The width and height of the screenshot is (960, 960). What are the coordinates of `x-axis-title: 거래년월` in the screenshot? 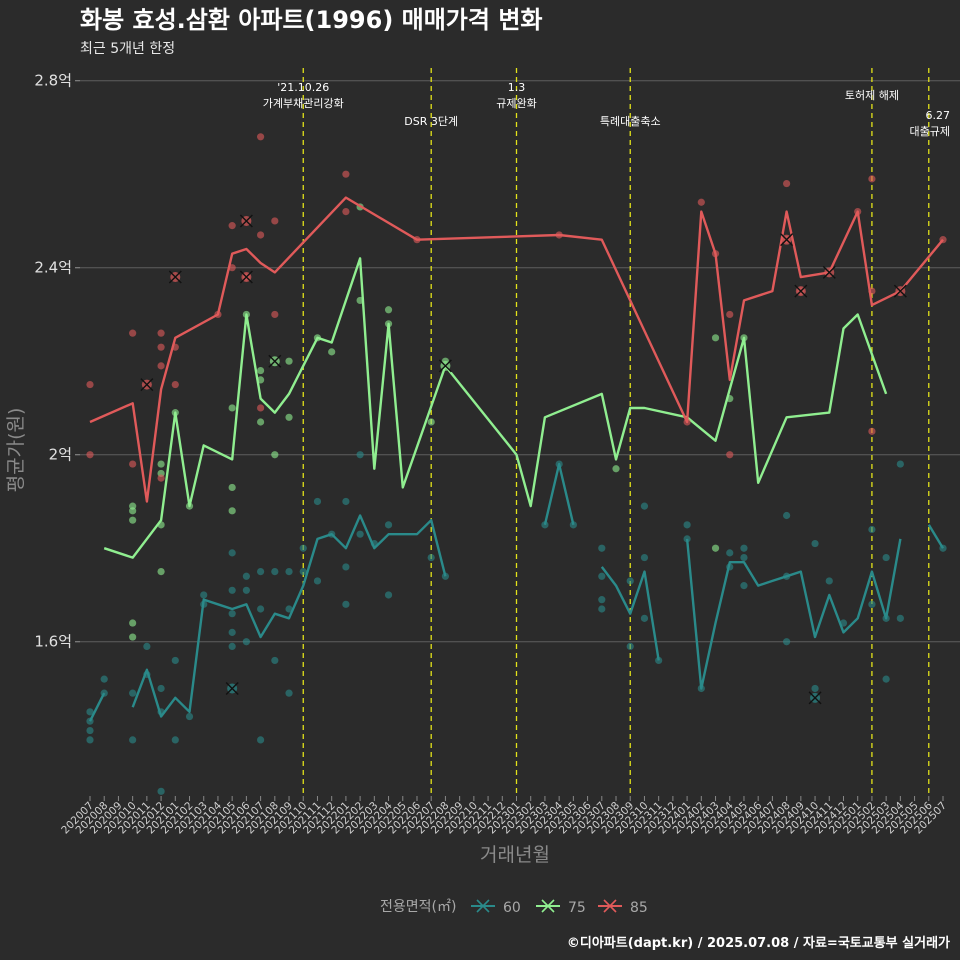 It's located at (515, 855).